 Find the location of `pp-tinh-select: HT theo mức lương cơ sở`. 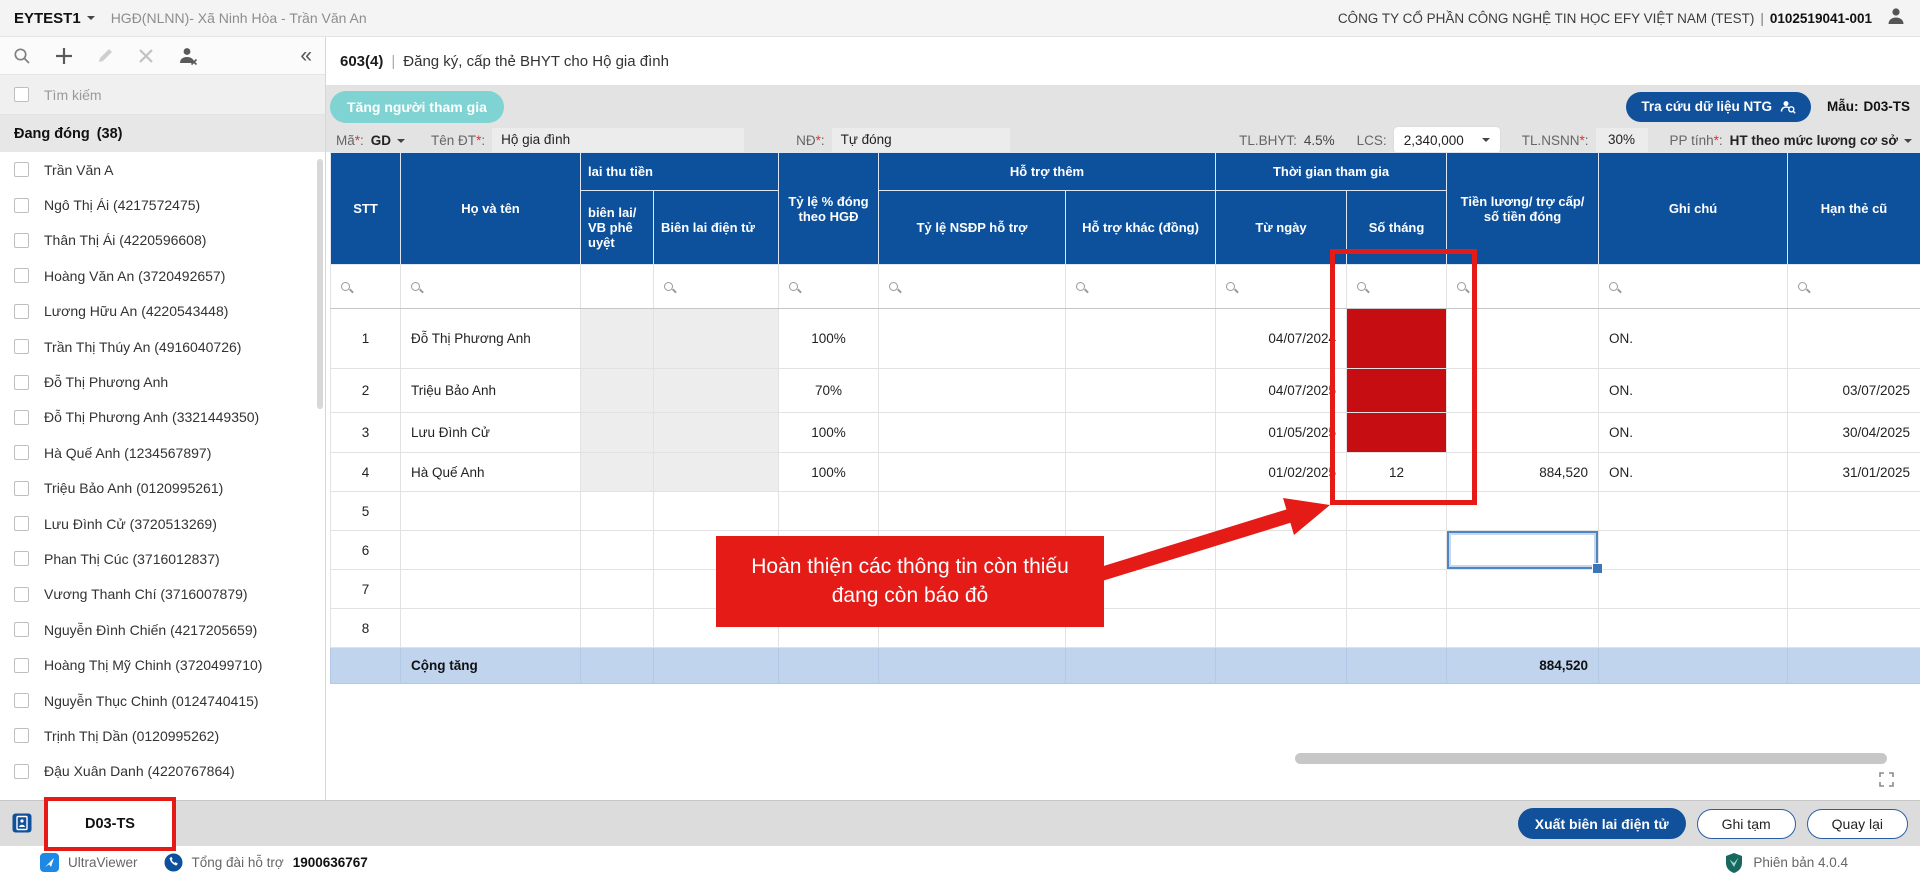

pp-tinh-select: HT theo mức lương cơ sở is located at coordinates (1821, 140).